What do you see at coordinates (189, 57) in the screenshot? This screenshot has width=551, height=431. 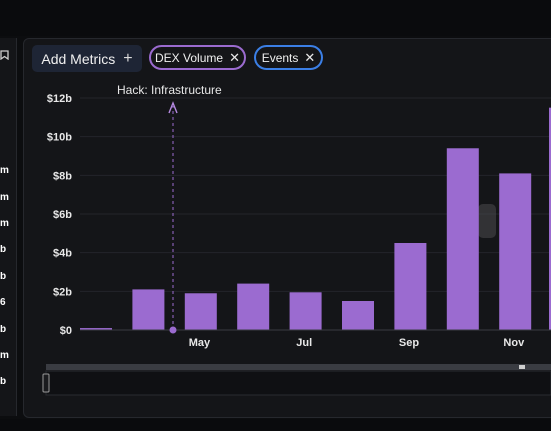 I see `chip-label: DEX Volume` at bounding box center [189, 57].